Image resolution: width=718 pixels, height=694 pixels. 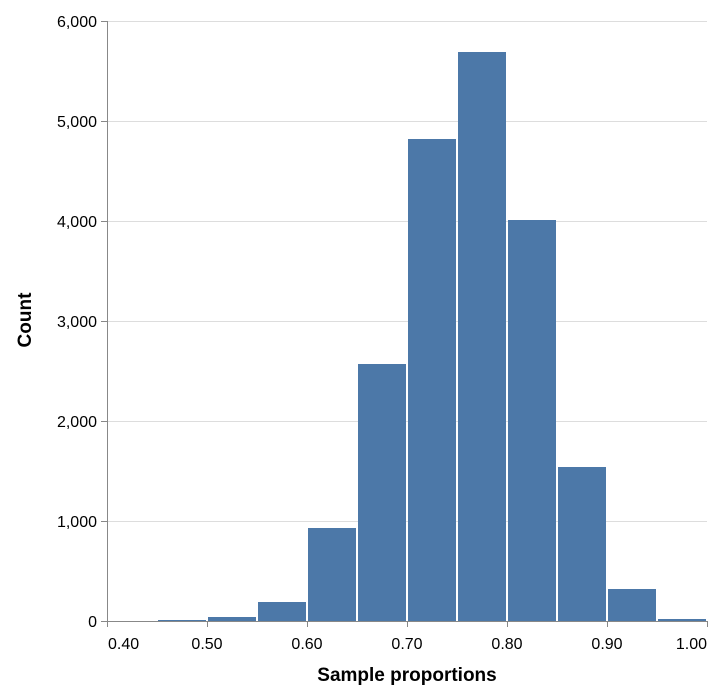 I want to click on y-tick-label: 2,000, so click(x=77, y=422).